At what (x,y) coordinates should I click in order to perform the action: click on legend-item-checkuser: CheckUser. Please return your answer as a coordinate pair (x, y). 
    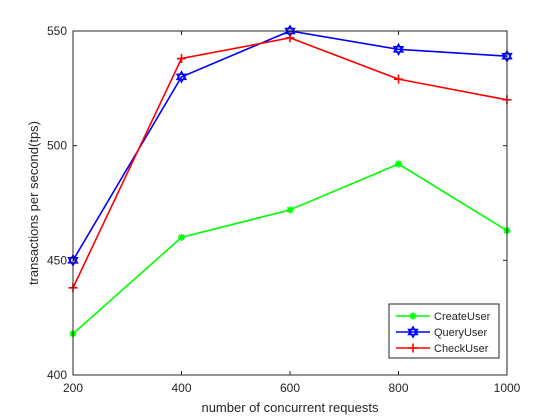
    Looking at the image, I should click on (442, 349).